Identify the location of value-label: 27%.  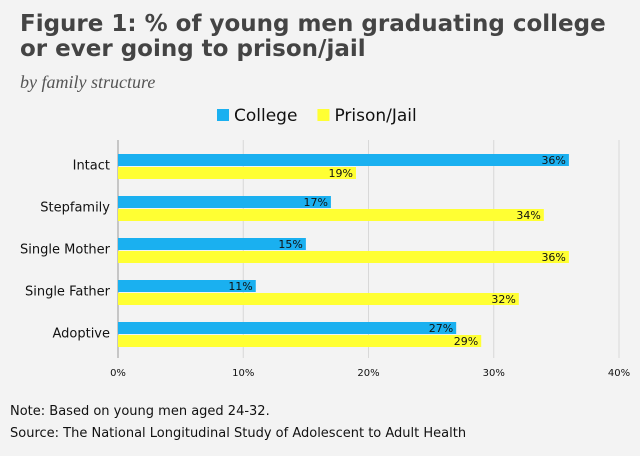
(441, 328).